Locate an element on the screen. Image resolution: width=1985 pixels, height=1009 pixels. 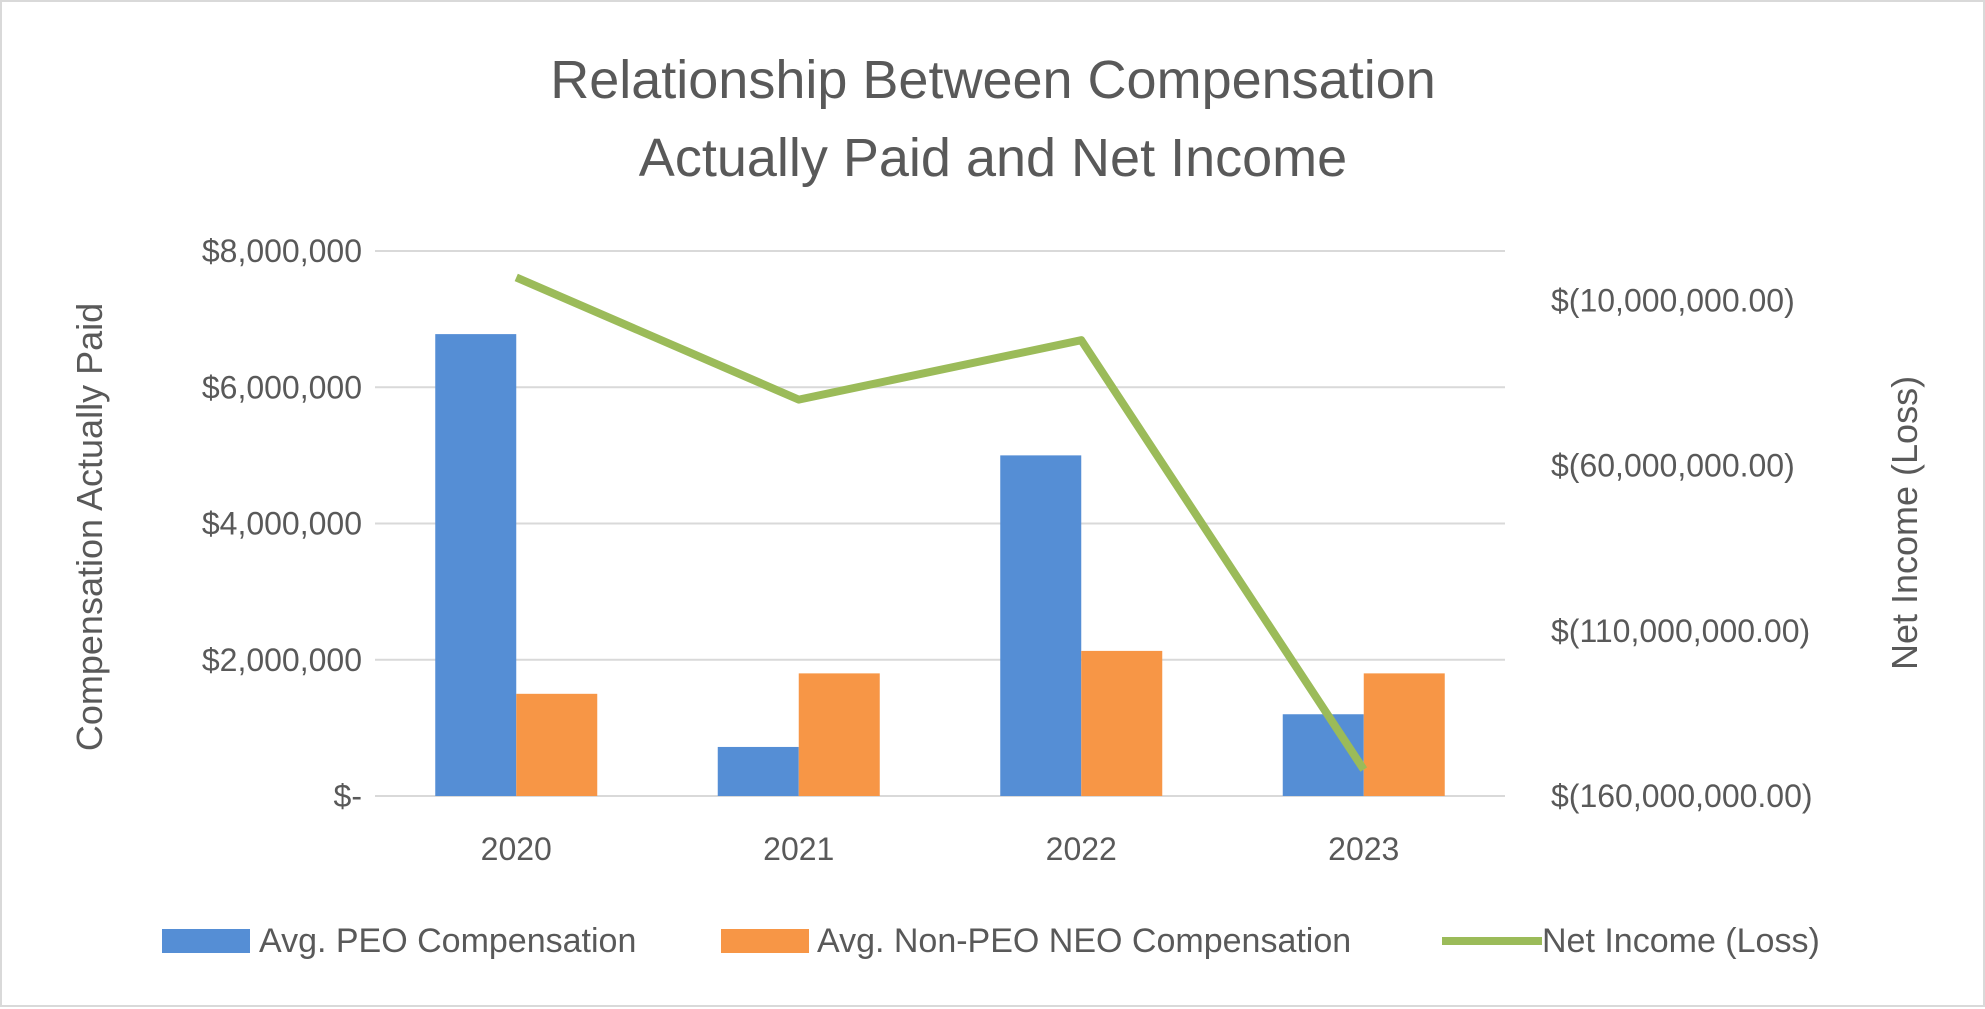
left-axis-tick-label: $- is located at coordinates (348, 796).